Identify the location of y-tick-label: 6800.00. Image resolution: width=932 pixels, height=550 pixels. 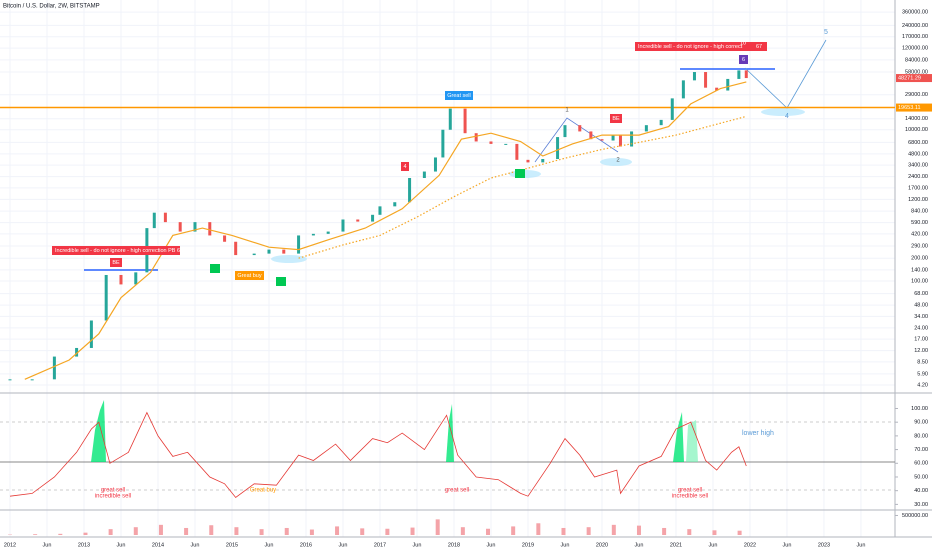
(918, 143).